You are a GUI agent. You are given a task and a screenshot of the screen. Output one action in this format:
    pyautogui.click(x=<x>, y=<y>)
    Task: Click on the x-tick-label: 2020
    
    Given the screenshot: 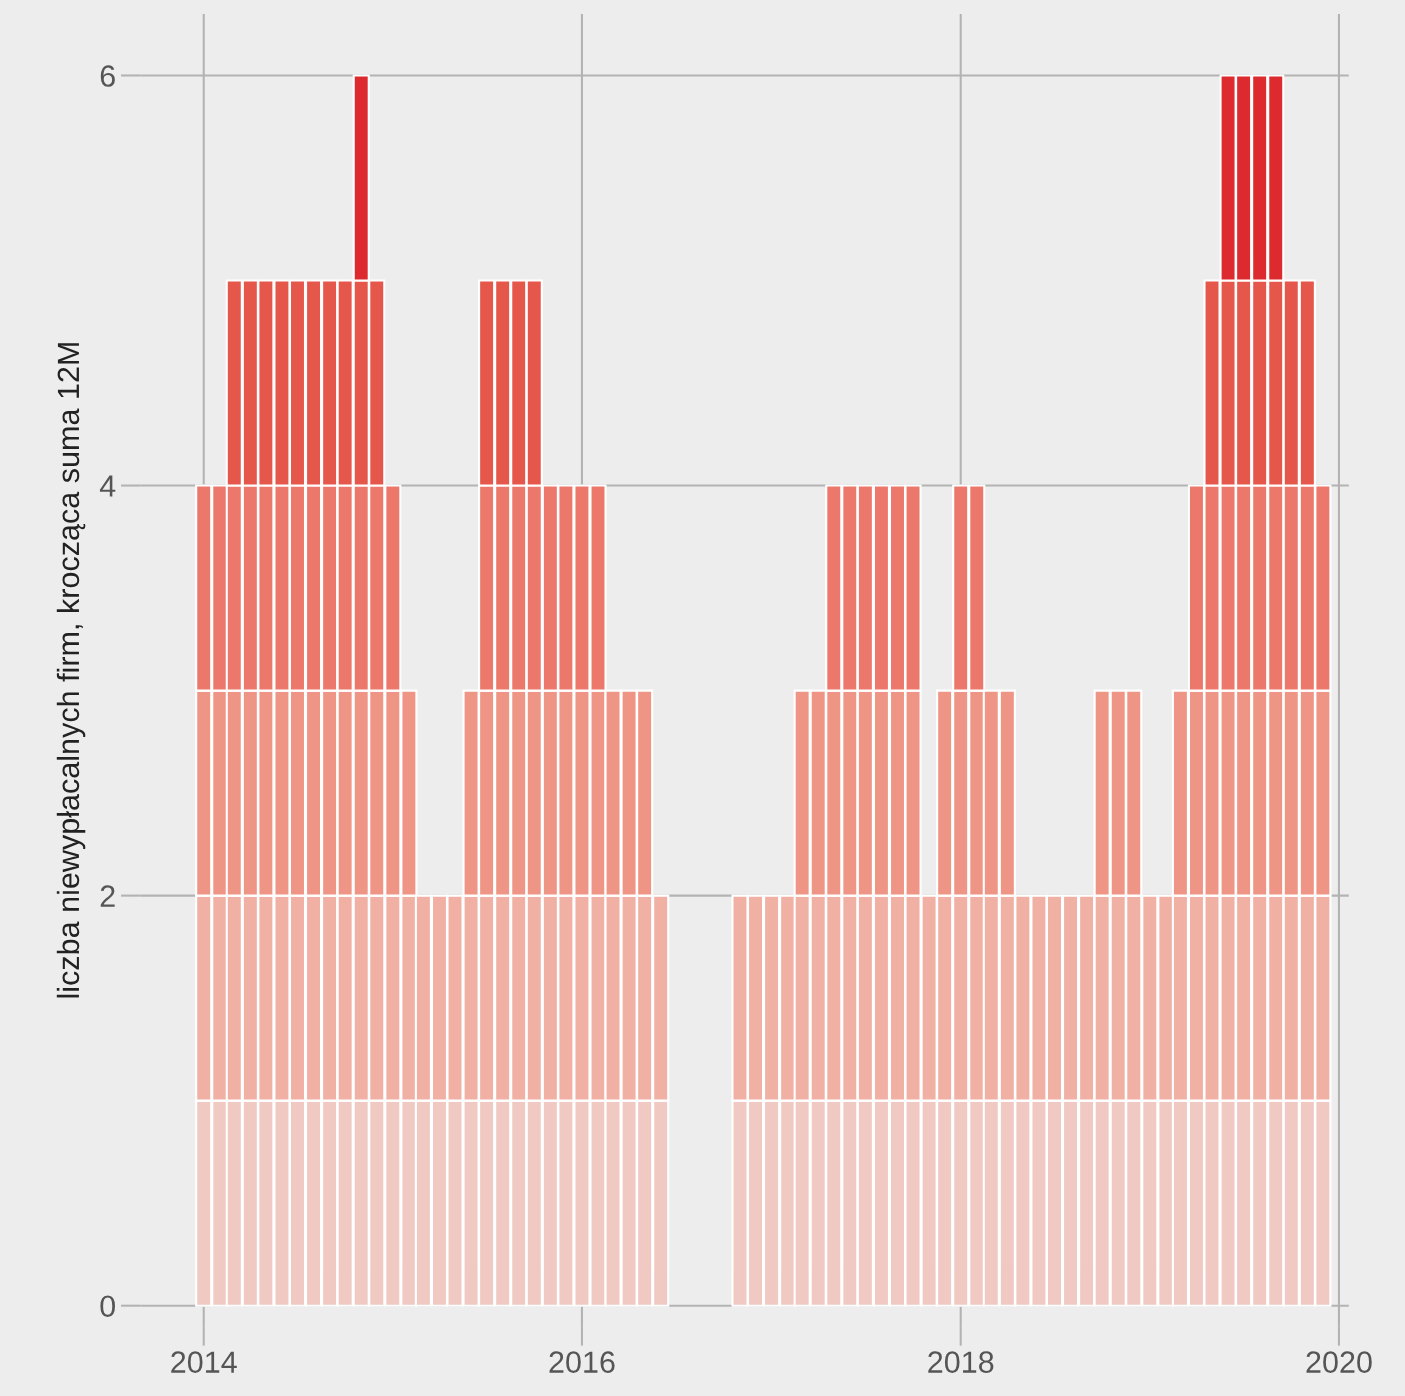 What is the action you would take?
    pyautogui.click(x=1339, y=1362)
    